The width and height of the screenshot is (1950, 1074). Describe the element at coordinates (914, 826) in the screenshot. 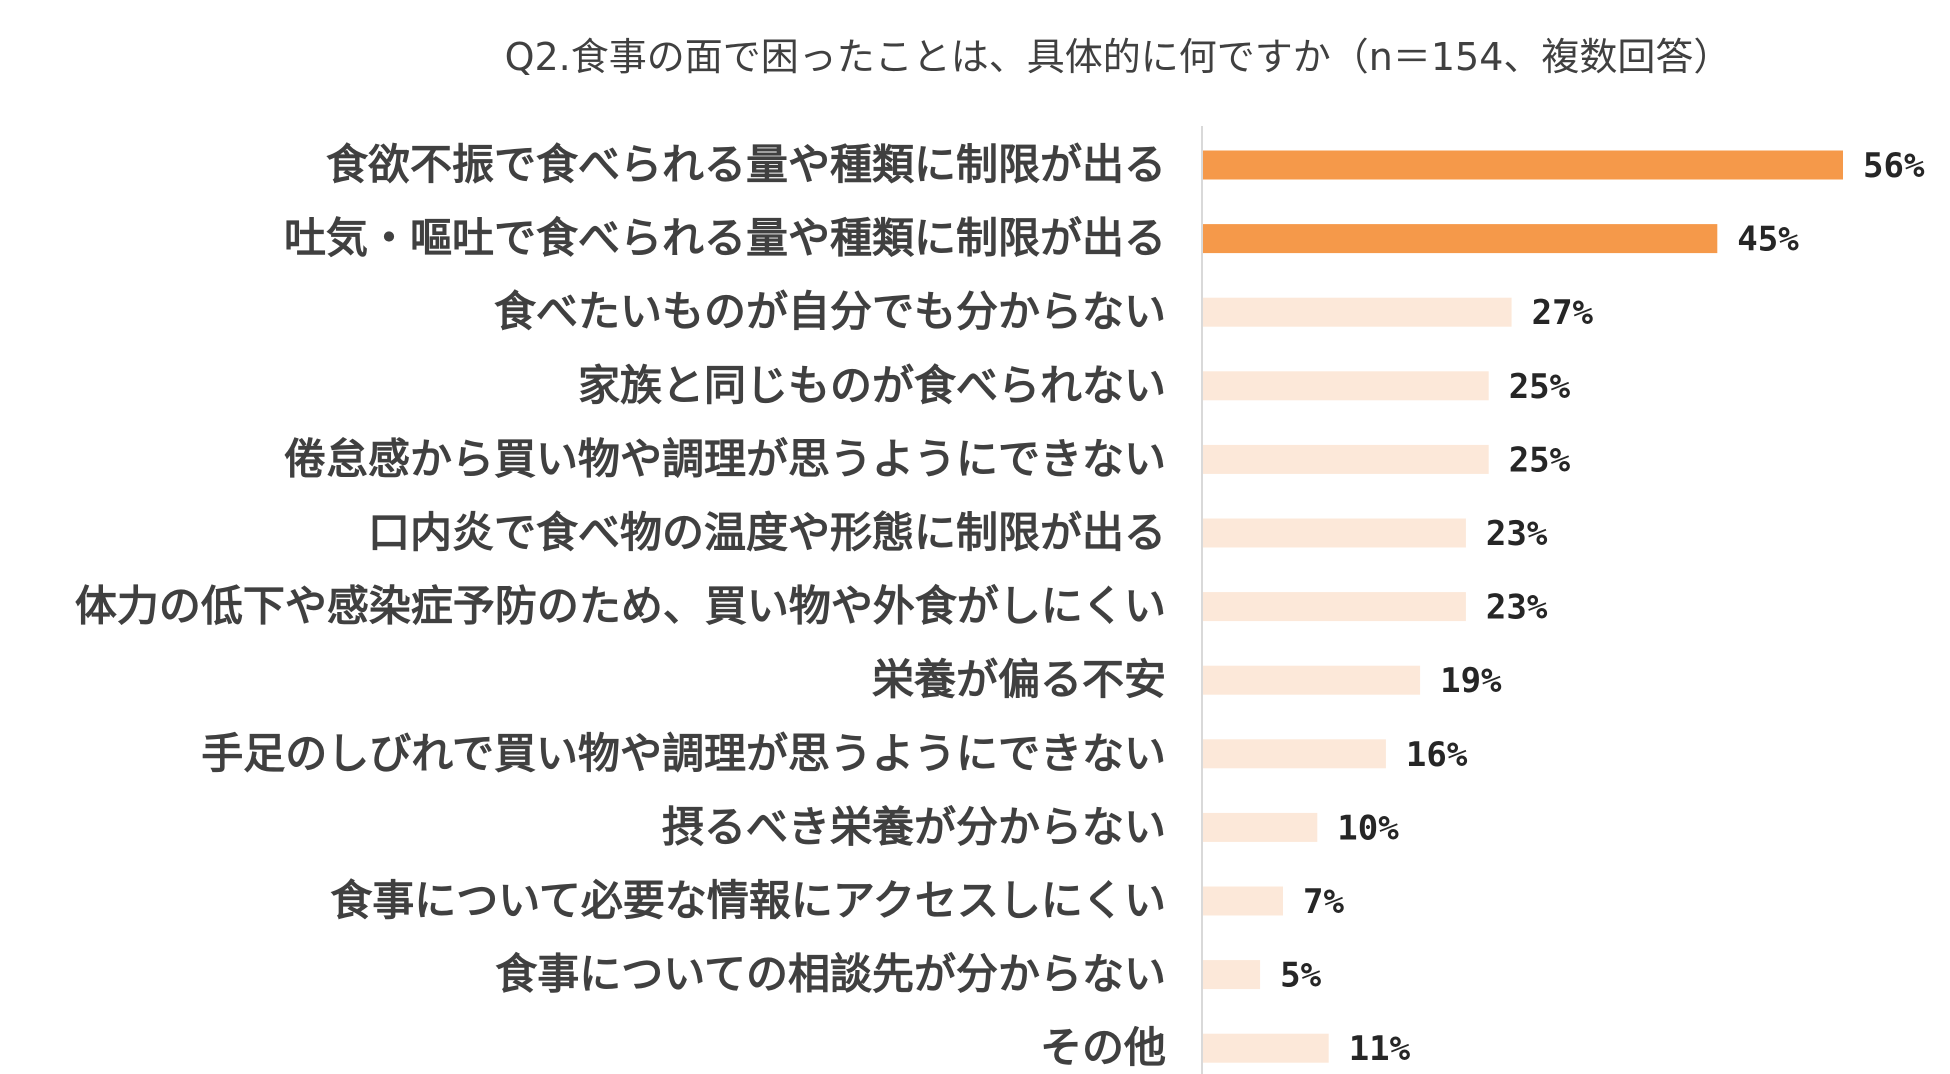

I see `category-label-10: 摂るべき栄養が分からない` at that location.